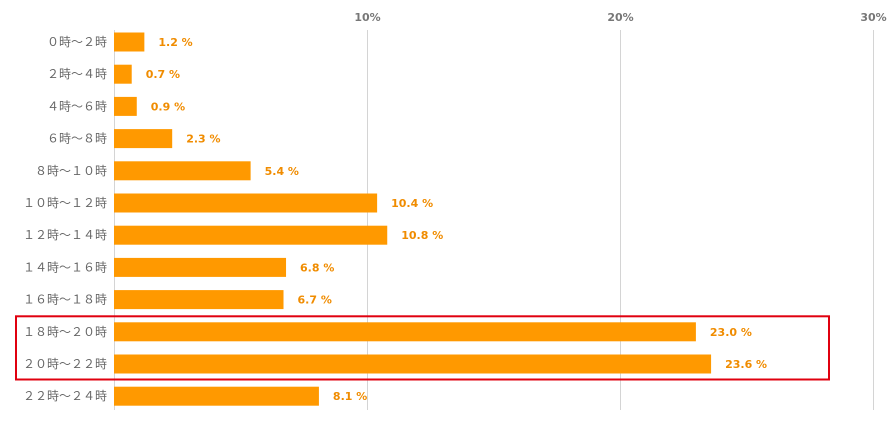  What do you see at coordinates (71, 171) in the screenshot?
I see `category-label: ８時～１０時` at bounding box center [71, 171].